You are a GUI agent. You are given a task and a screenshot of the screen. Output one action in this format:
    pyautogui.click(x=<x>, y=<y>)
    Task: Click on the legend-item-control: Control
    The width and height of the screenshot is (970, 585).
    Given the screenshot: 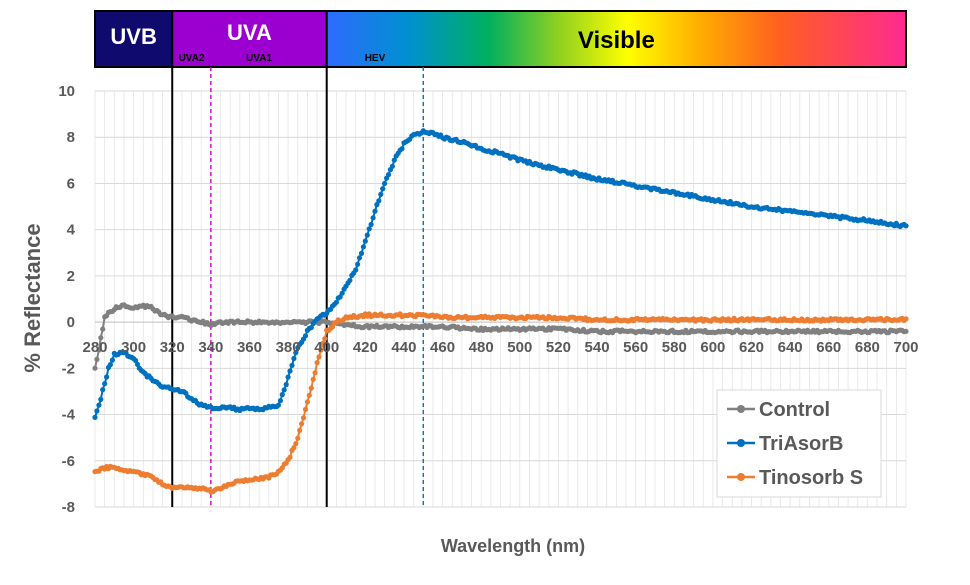 What is the action you would take?
    pyautogui.click(x=778, y=410)
    